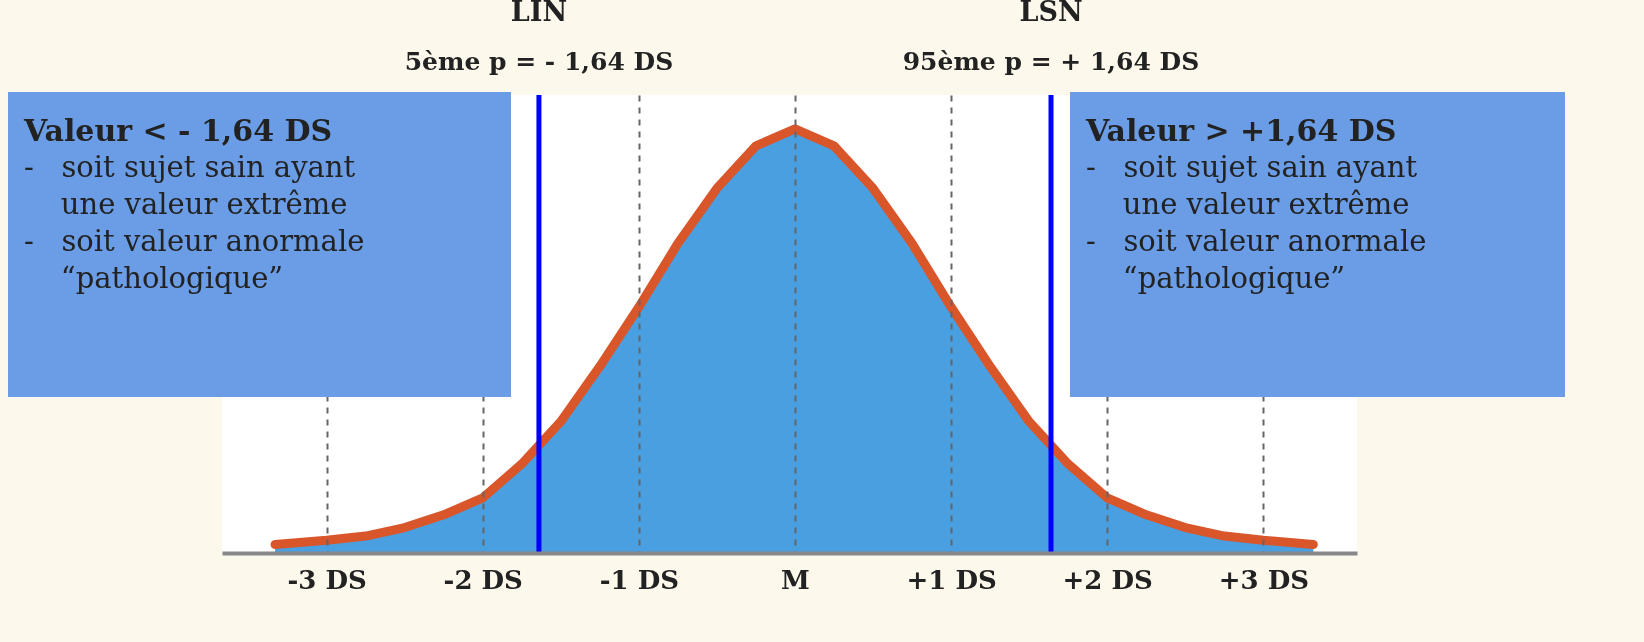 The width and height of the screenshot is (1644, 642). Describe the element at coordinates (951, 579) in the screenshot. I see `x-tick-label: +1 DS` at that location.